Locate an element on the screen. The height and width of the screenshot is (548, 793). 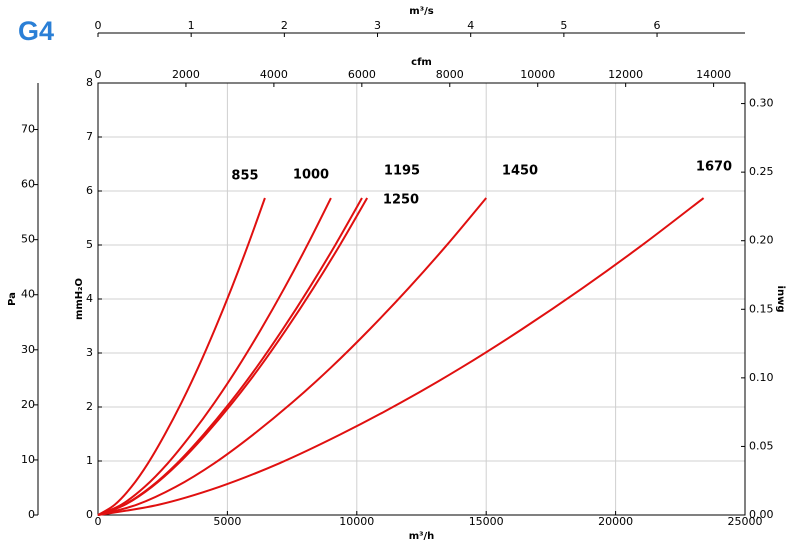
pa-tick-label: 10 is located at coordinates (28, 459).